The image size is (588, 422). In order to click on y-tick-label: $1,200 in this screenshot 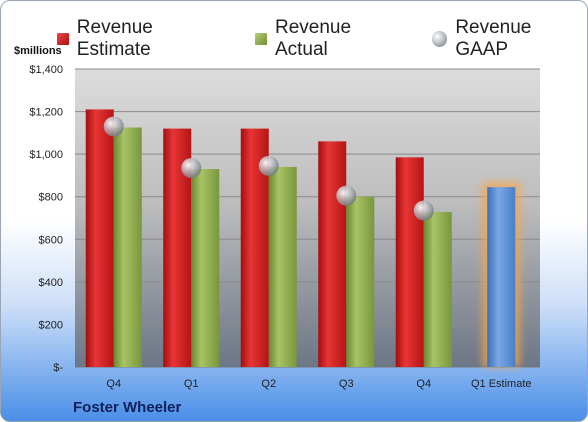, I will do `click(46, 113)`.